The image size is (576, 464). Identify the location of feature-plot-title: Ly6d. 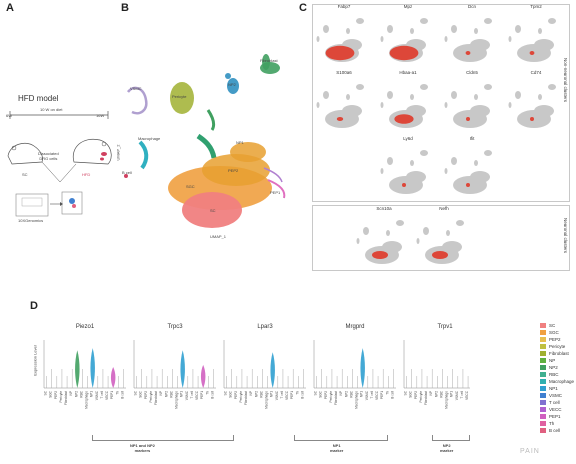
(408, 138).